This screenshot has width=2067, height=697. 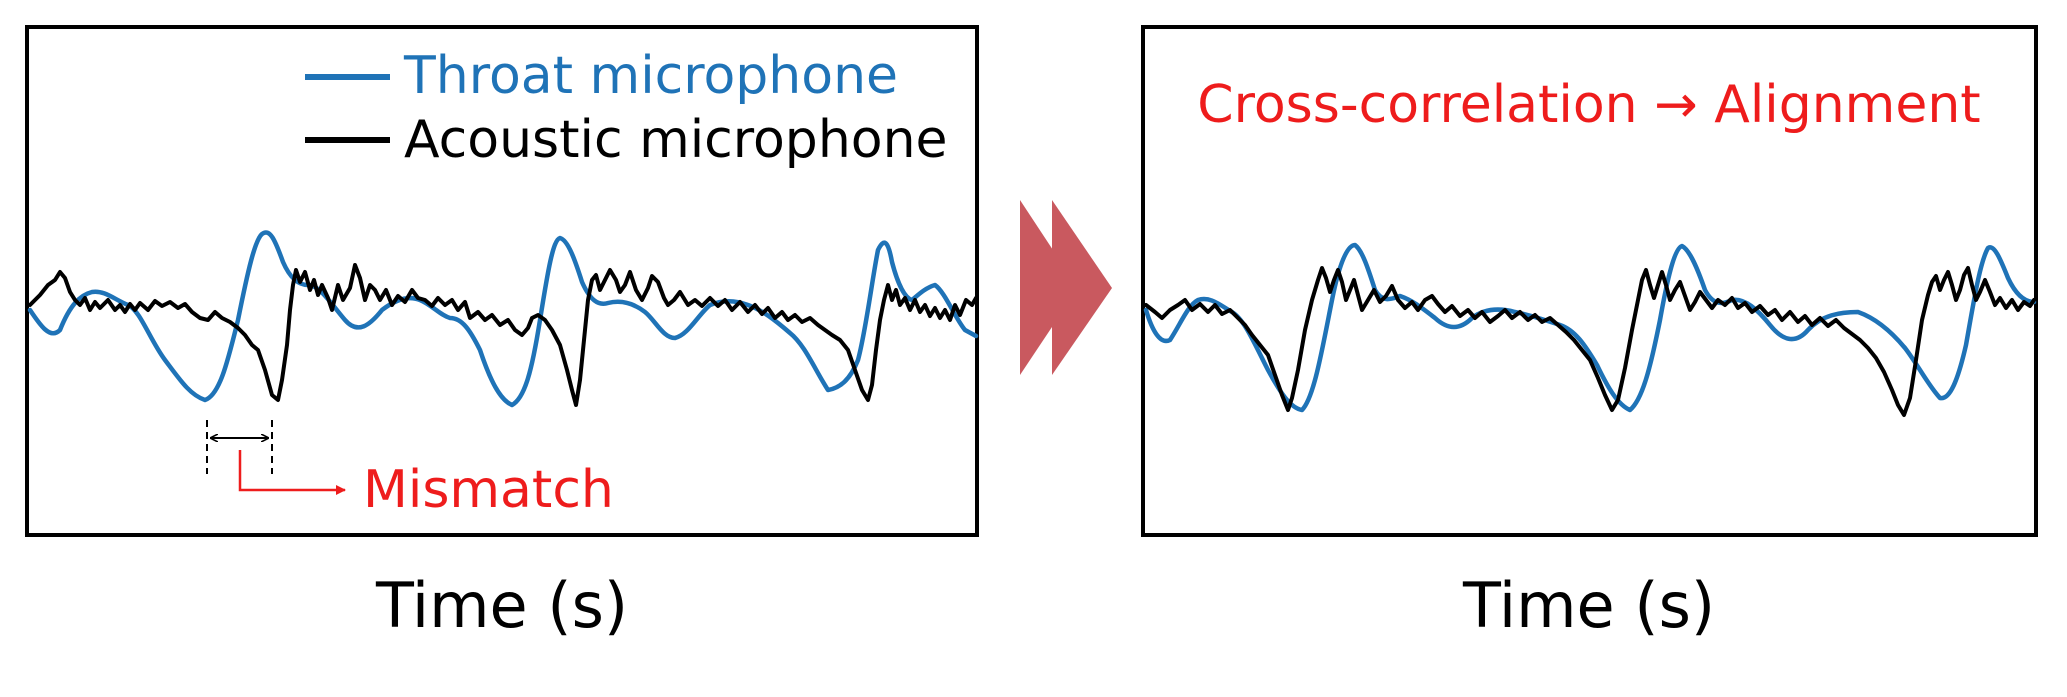 I want to click on acoustic-signal-line, so click(x=503, y=335).